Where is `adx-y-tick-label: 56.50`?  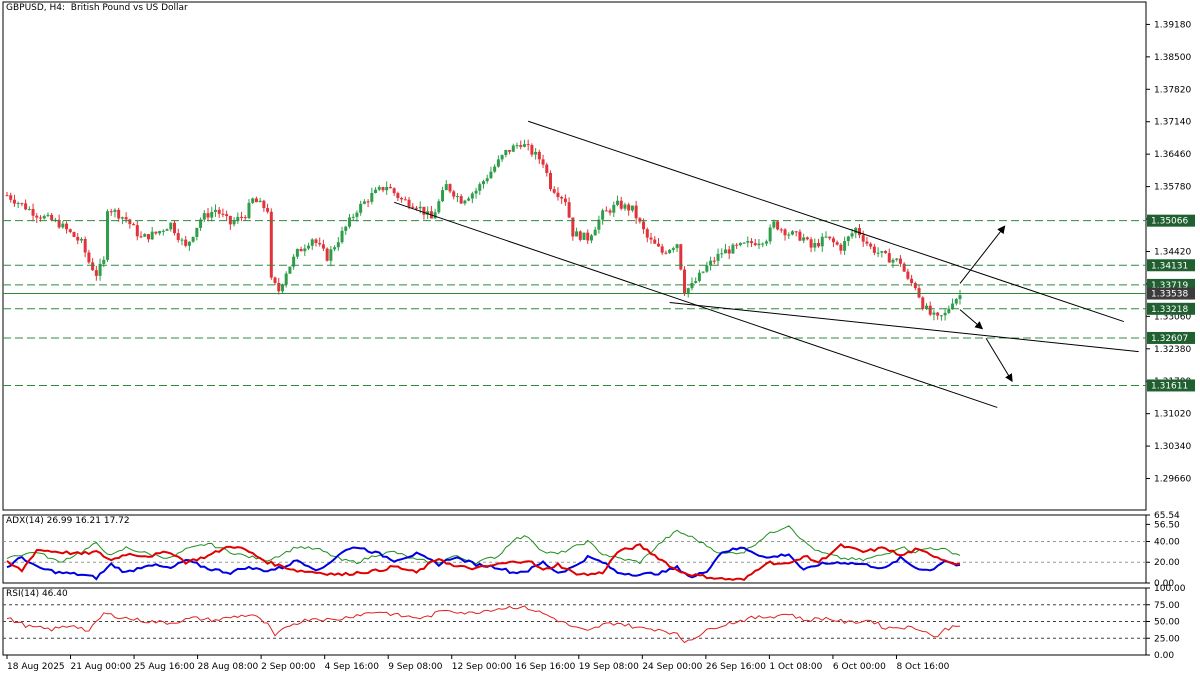 adx-y-tick-label: 56.50 is located at coordinates (1167, 525).